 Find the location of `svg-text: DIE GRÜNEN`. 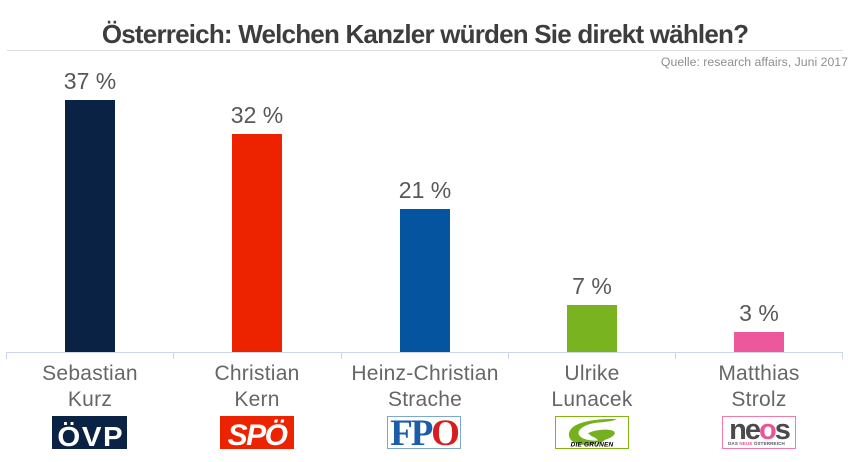

svg-text: DIE GRÜNEN is located at coordinates (592, 444).